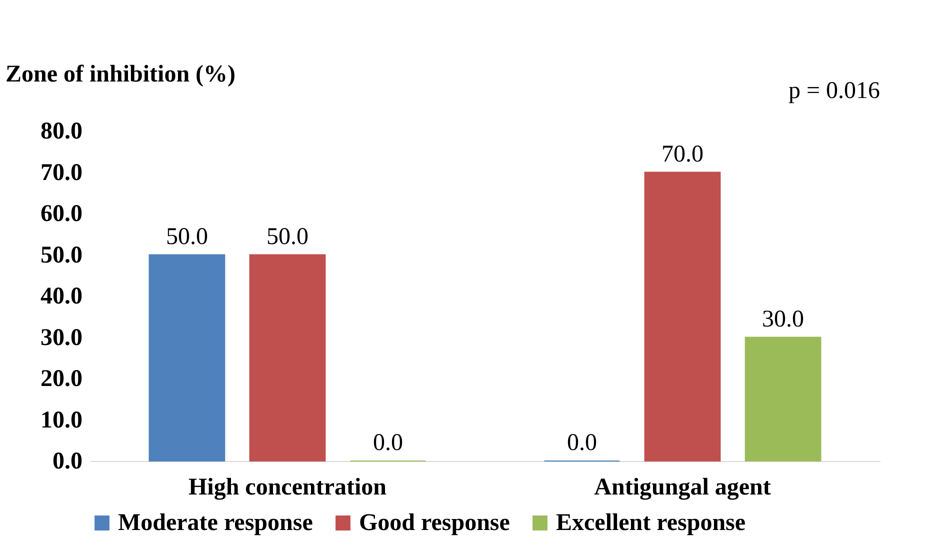 The image size is (928, 555). I want to click on x-tick-label: Antigungal agent, so click(682, 487).